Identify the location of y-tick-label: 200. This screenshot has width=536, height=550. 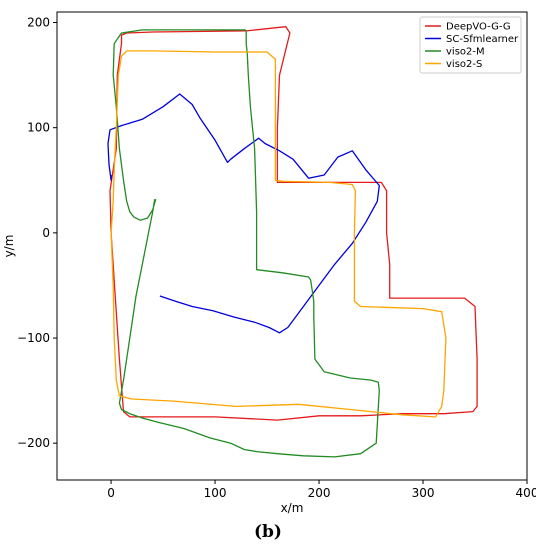
(38, 23).